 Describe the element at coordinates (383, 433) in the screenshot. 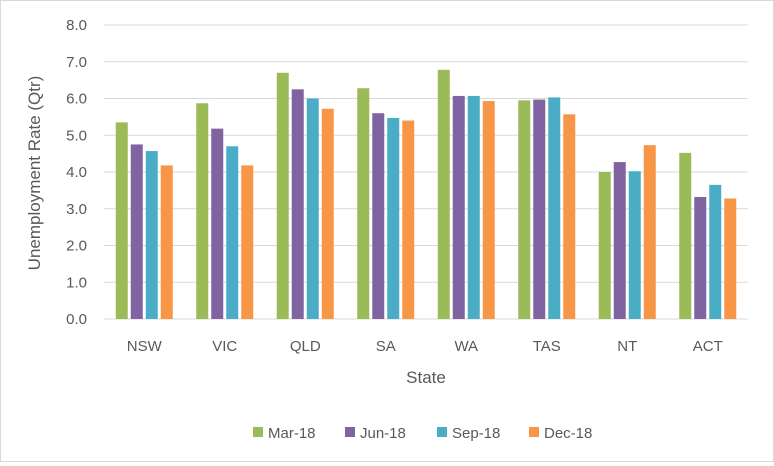

I see `legend-label: Jun-18` at that location.